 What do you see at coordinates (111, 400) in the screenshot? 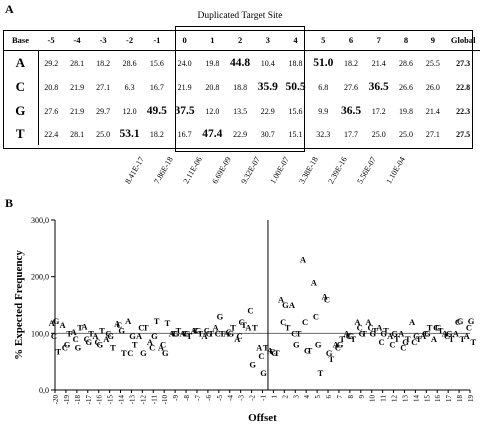
I see `x-tick-label: -15` at bounding box center [111, 400].